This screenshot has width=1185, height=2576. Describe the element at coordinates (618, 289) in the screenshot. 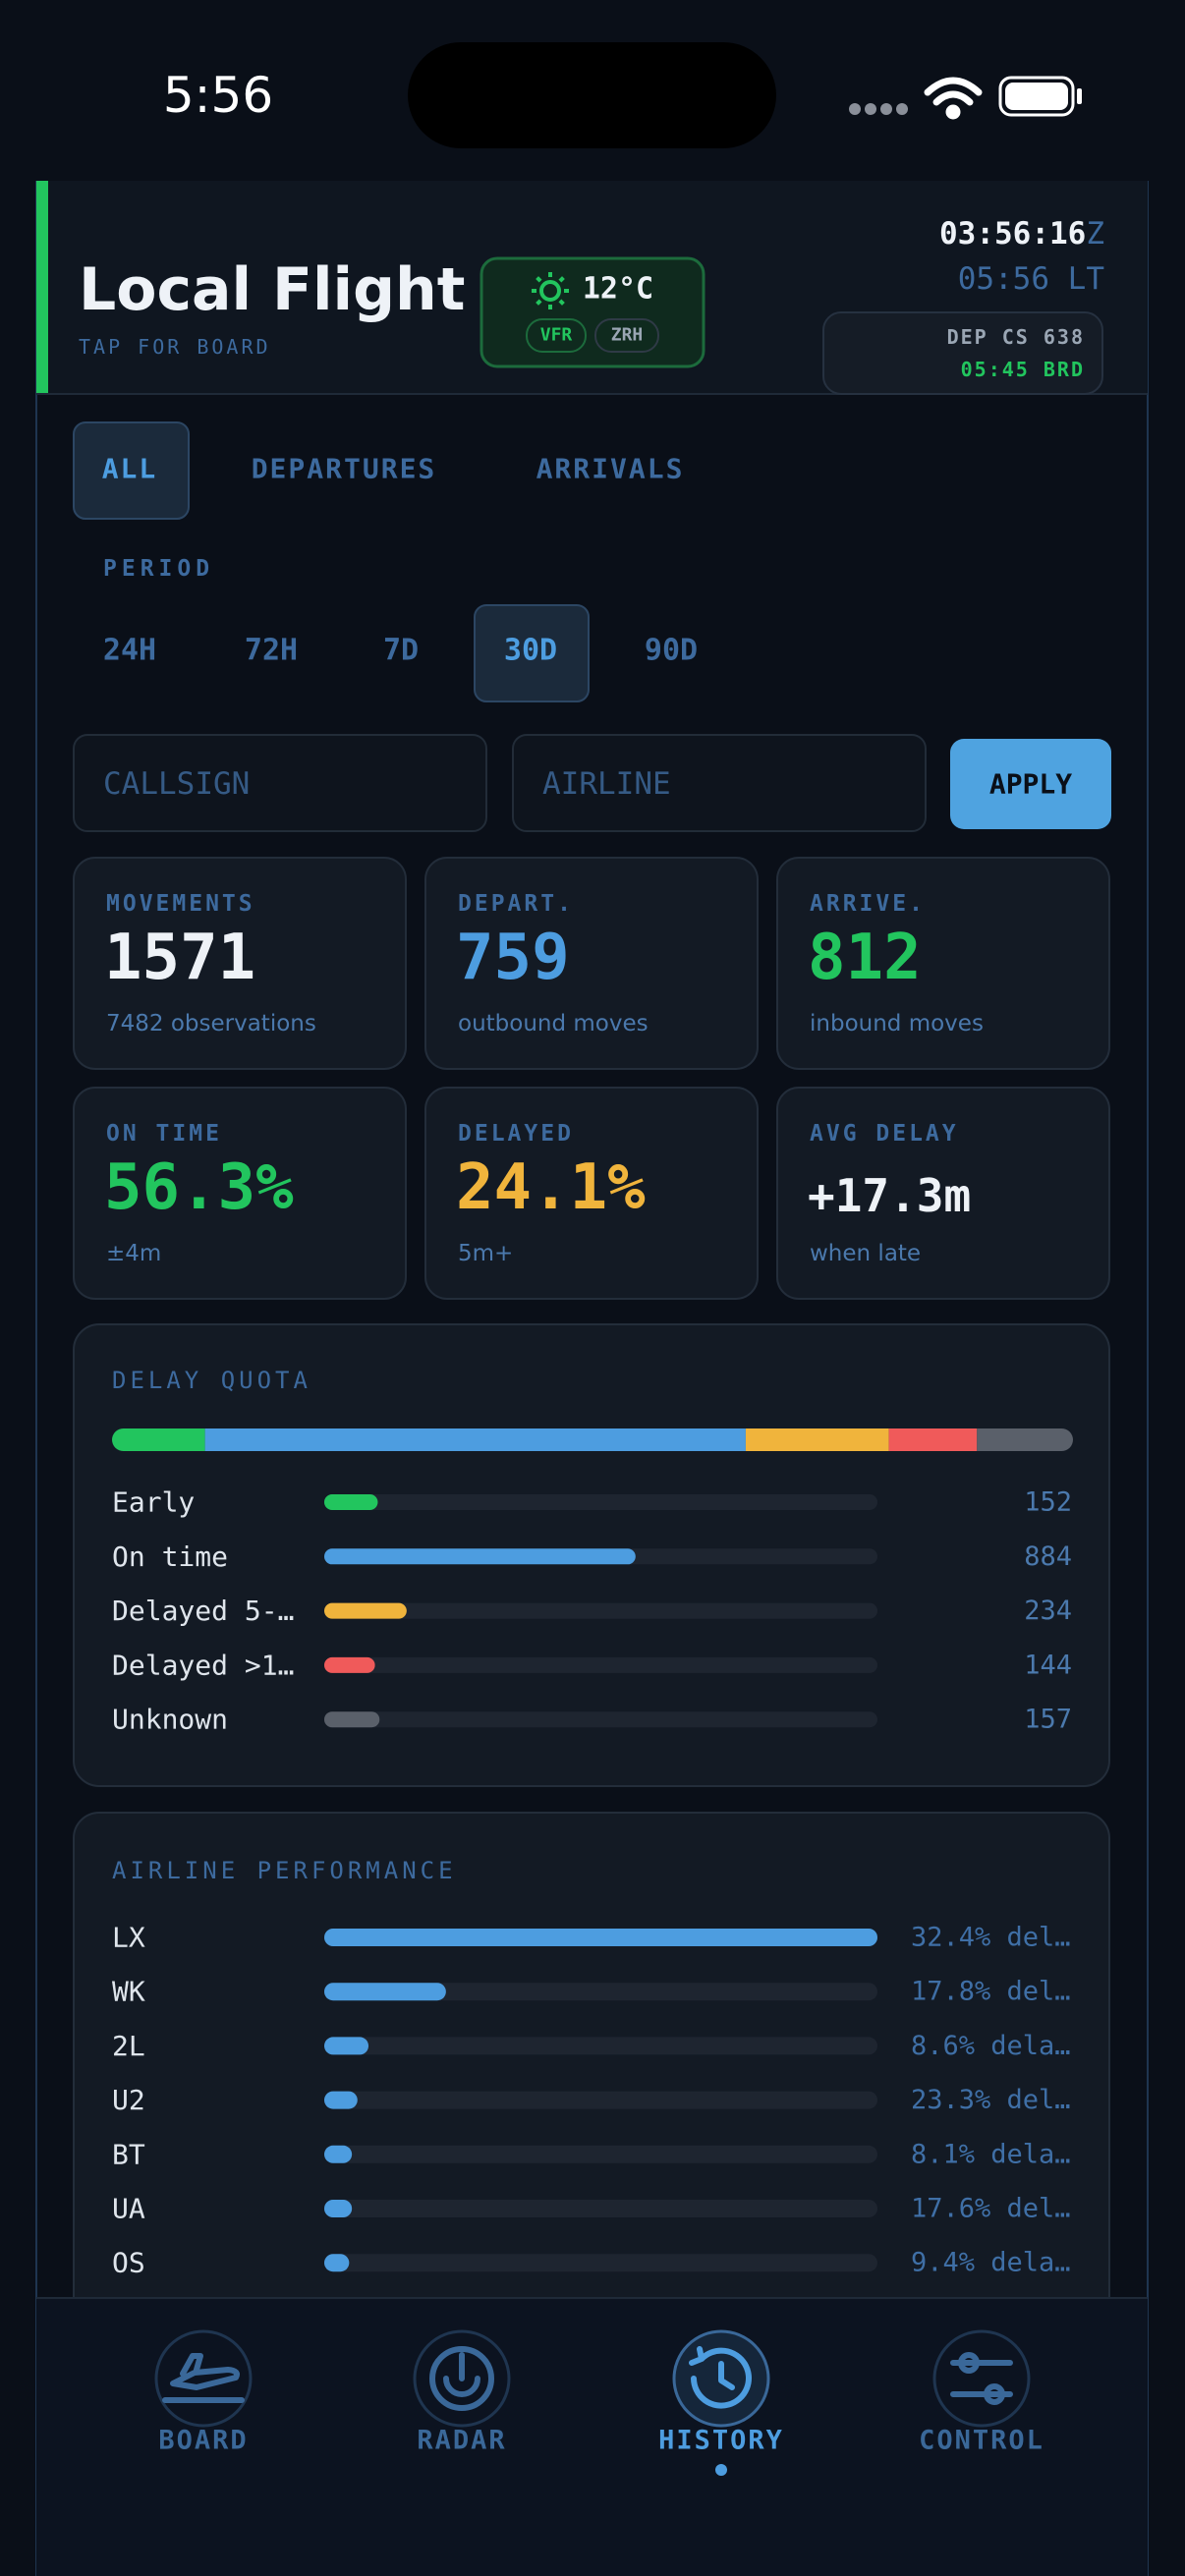

I see `temperature: 12°C` at that location.